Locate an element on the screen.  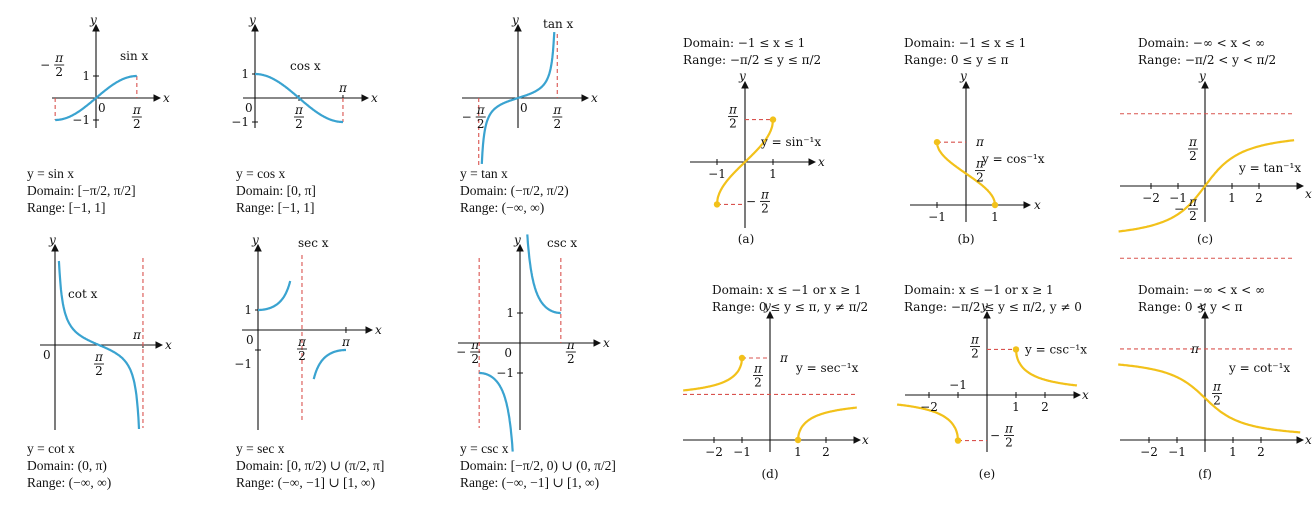
tan-pi2: π2 is located at coordinates (557, 117).